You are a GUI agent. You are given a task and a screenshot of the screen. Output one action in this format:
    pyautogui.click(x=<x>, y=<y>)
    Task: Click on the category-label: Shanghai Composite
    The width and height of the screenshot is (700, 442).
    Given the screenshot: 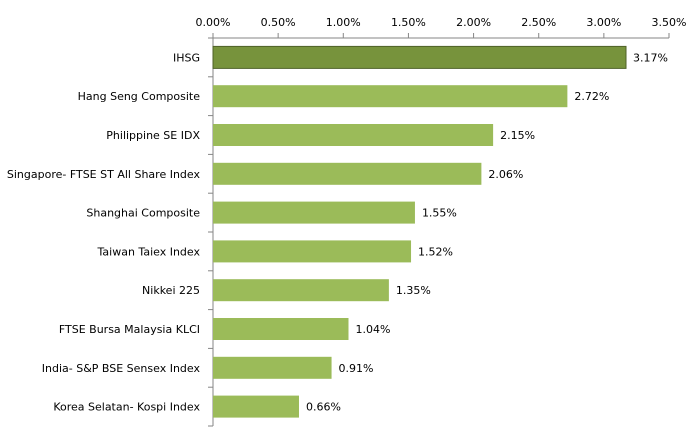 What is the action you would take?
    pyautogui.click(x=143, y=213)
    